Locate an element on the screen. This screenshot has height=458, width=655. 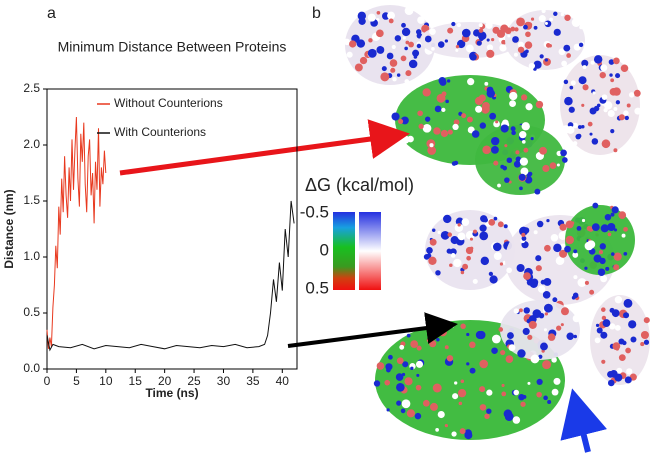
colorbar-title: ΔG (kcal/mol) is located at coordinates (359, 185).